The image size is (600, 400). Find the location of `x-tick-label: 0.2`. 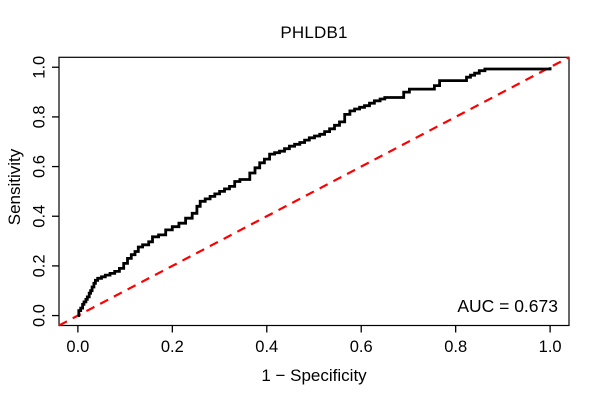

x-tick-label: 0.2 is located at coordinates (172, 347).